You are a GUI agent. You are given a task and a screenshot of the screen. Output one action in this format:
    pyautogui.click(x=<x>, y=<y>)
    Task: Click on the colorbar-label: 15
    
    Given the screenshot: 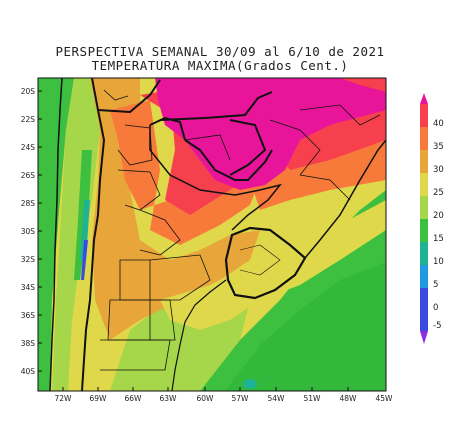 What is the action you would take?
    pyautogui.click(x=438, y=239)
    